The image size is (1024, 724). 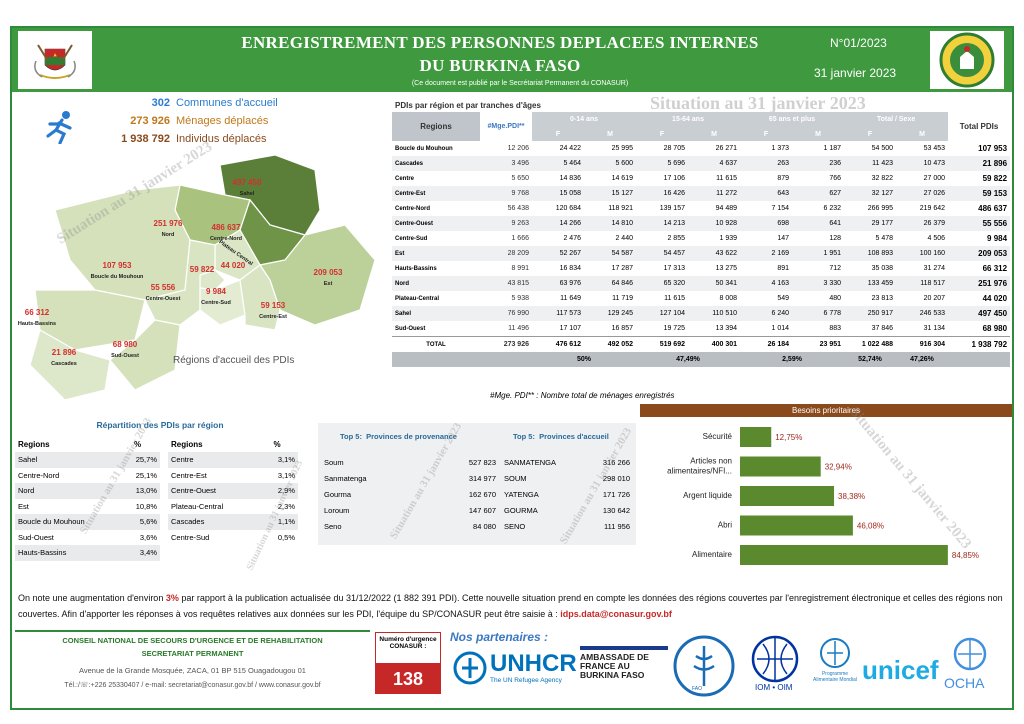 I want to click on region-name: Boucle du Mouhoun, so click(x=436, y=148).